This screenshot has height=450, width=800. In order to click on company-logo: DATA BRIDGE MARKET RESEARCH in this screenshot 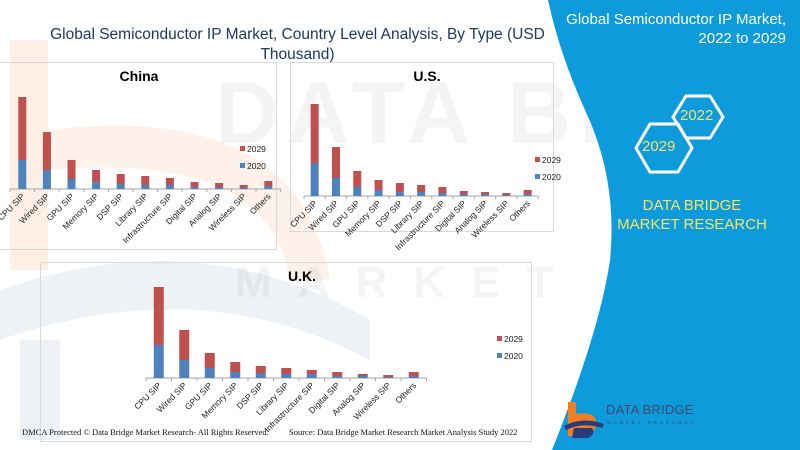, I will do `click(632, 420)`.